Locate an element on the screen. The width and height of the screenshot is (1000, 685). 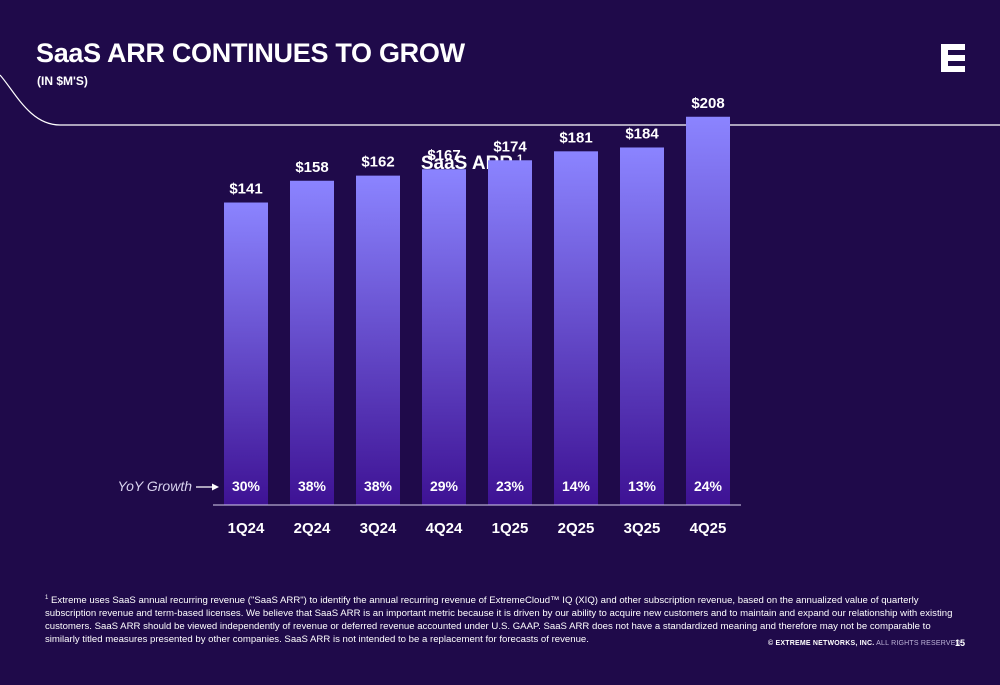
value-label-1Q24: $141 is located at coordinates (245, 189).